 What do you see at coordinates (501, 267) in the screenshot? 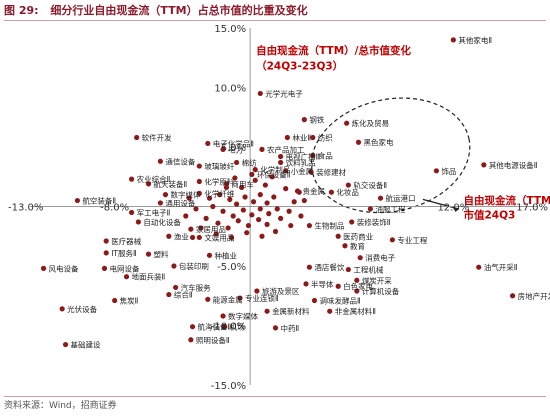
I see `point-label: 油气开采Ⅱ` at bounding box center [501, 267].